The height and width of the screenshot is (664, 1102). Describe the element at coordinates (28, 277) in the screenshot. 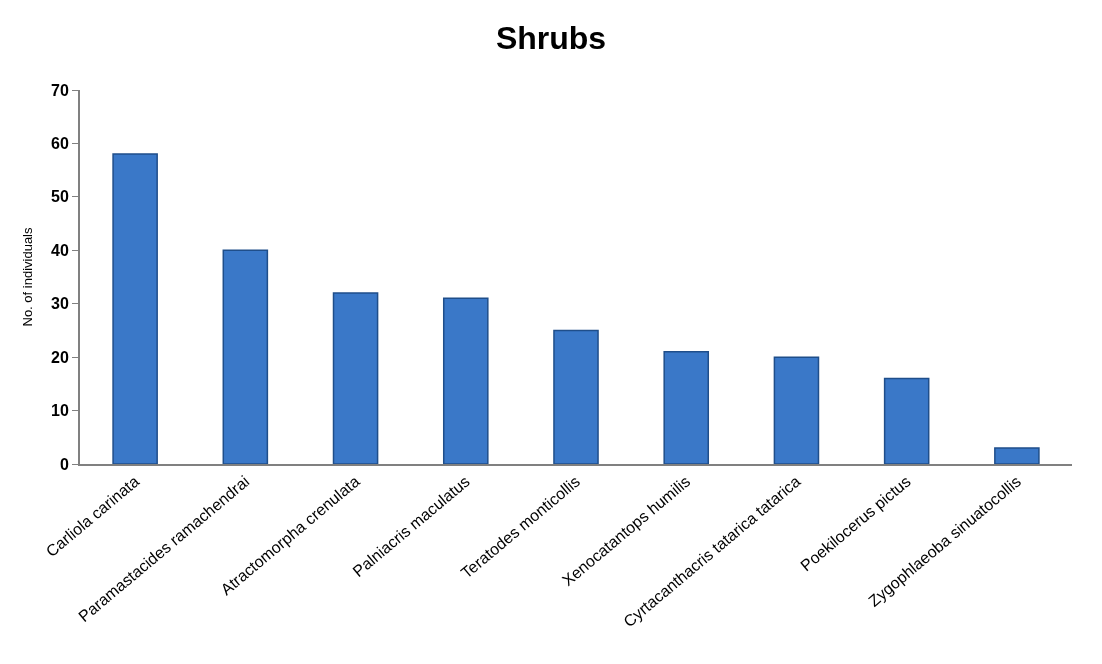

I see `y-axis-title: No. of individuals` at that location.